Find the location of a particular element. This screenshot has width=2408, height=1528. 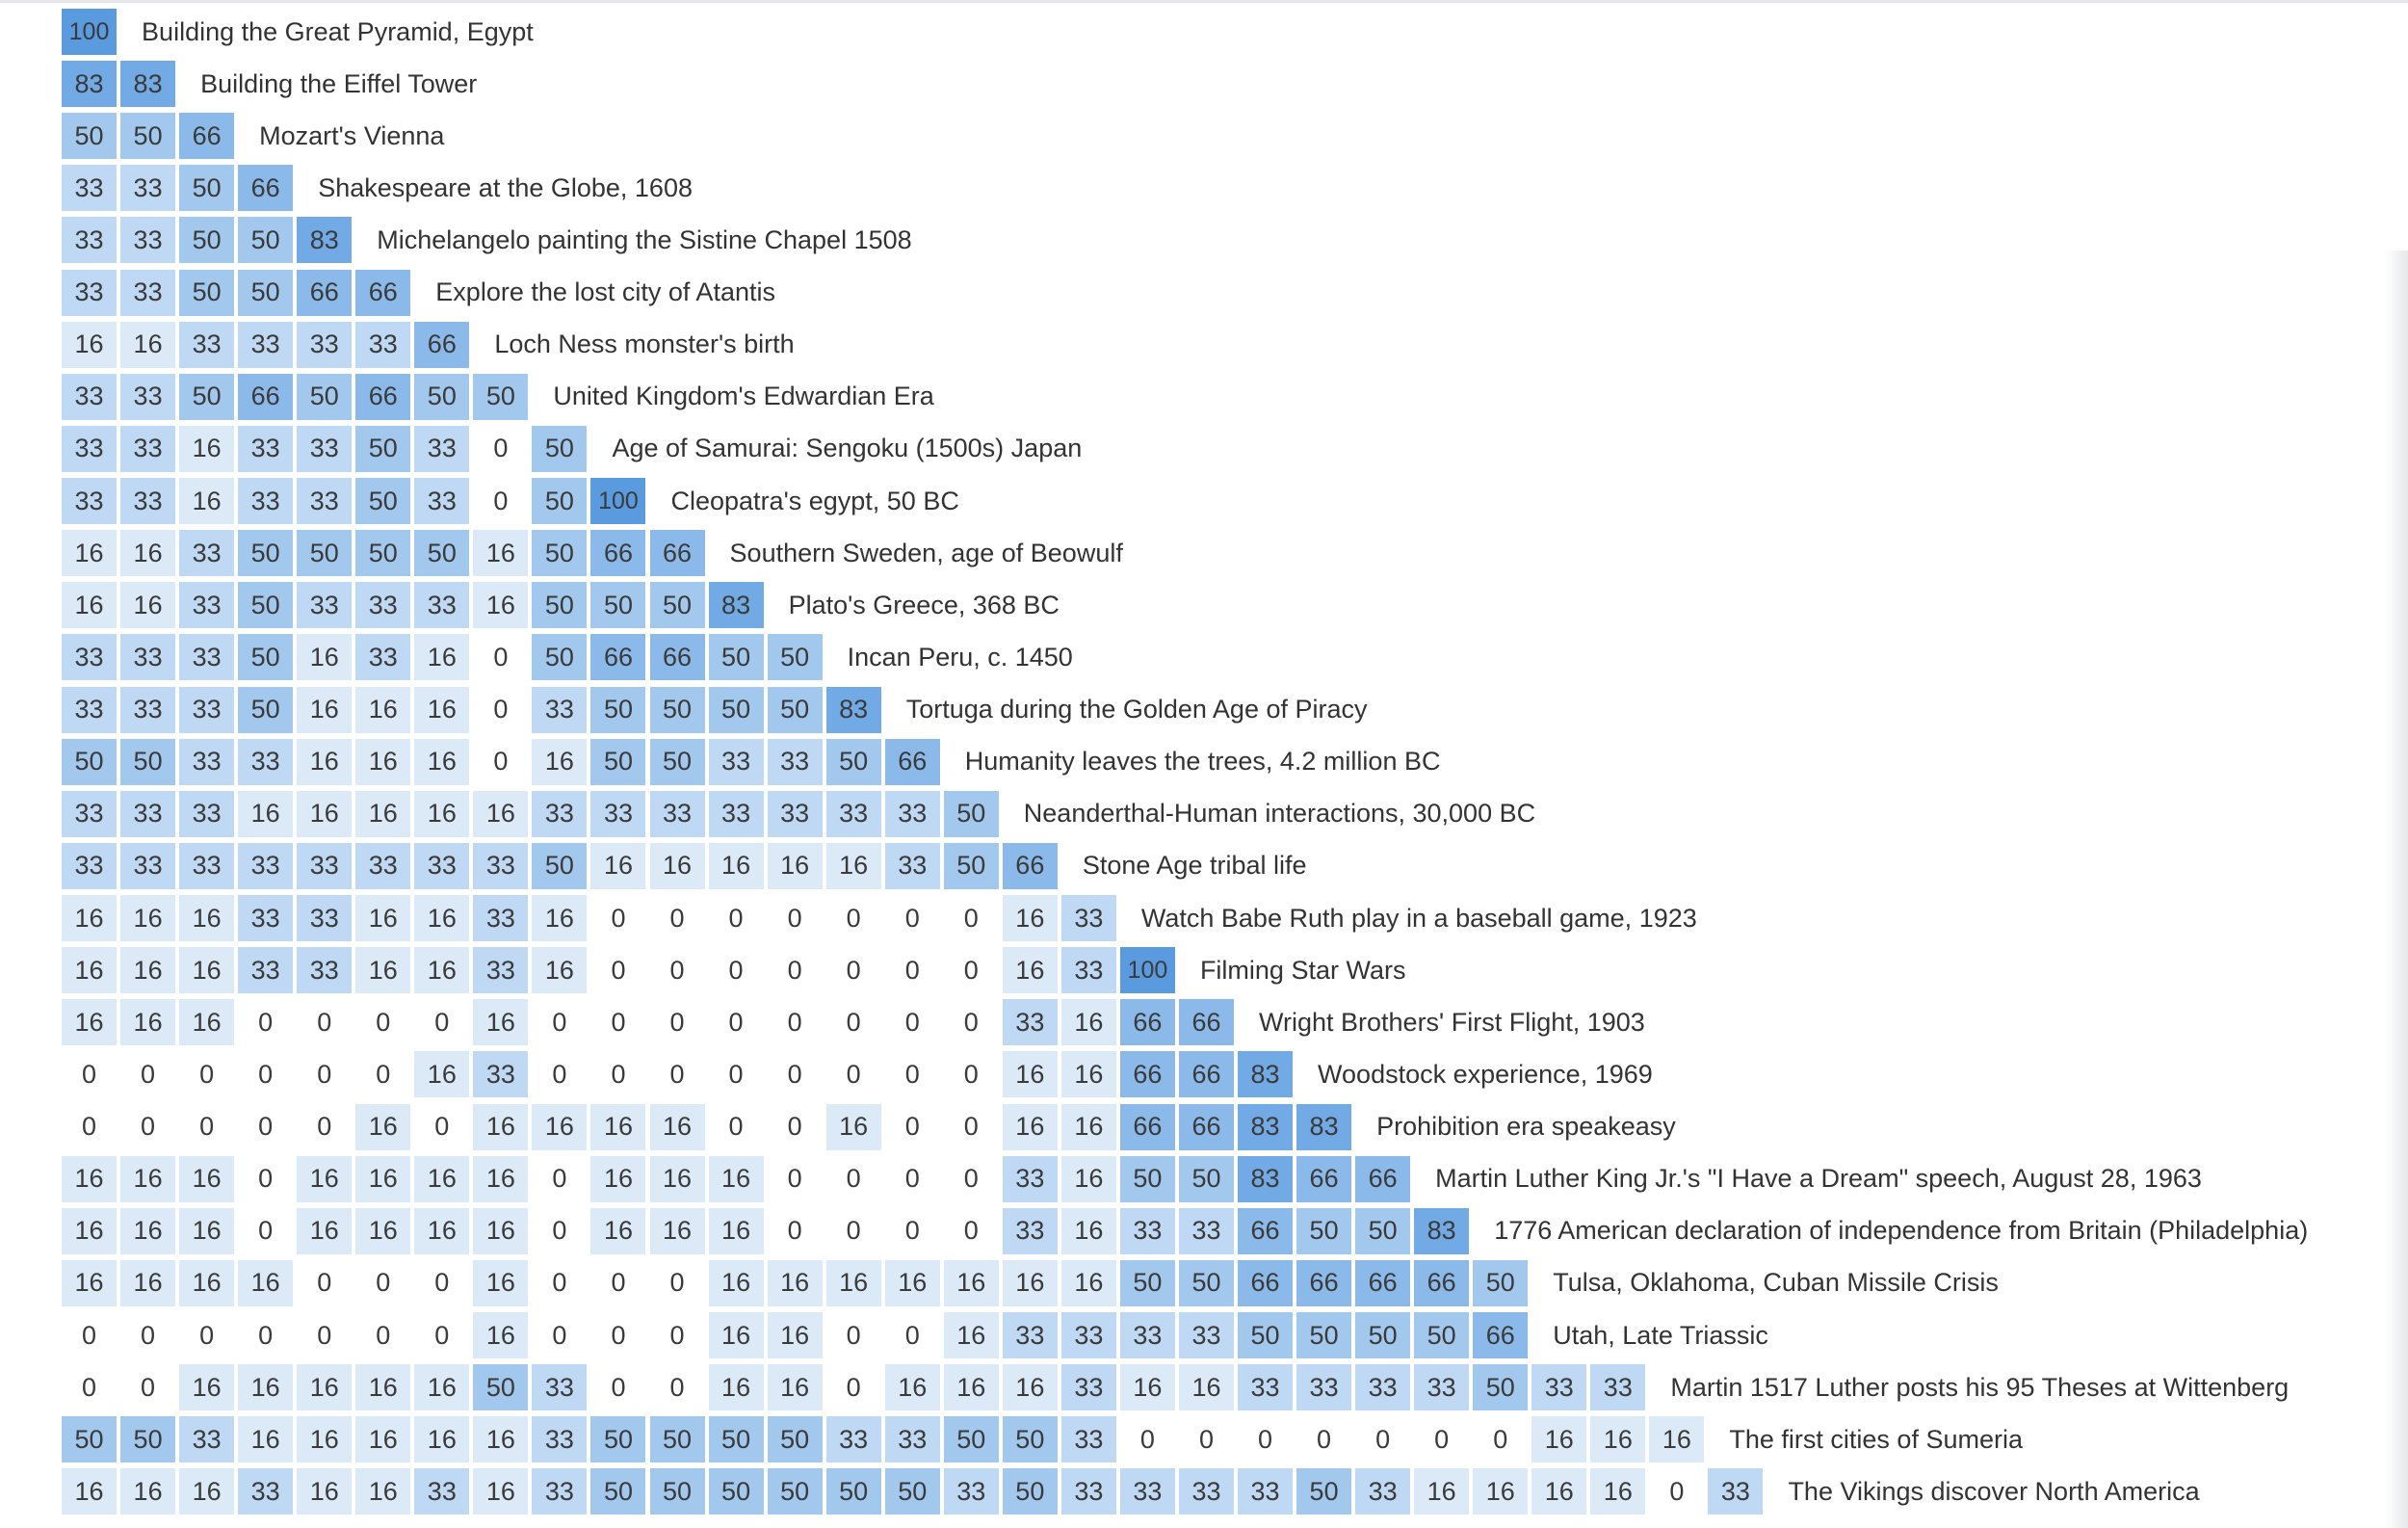

row-label: Cleopatra's egypt, 50 BC is located at coordinates (814, 500).